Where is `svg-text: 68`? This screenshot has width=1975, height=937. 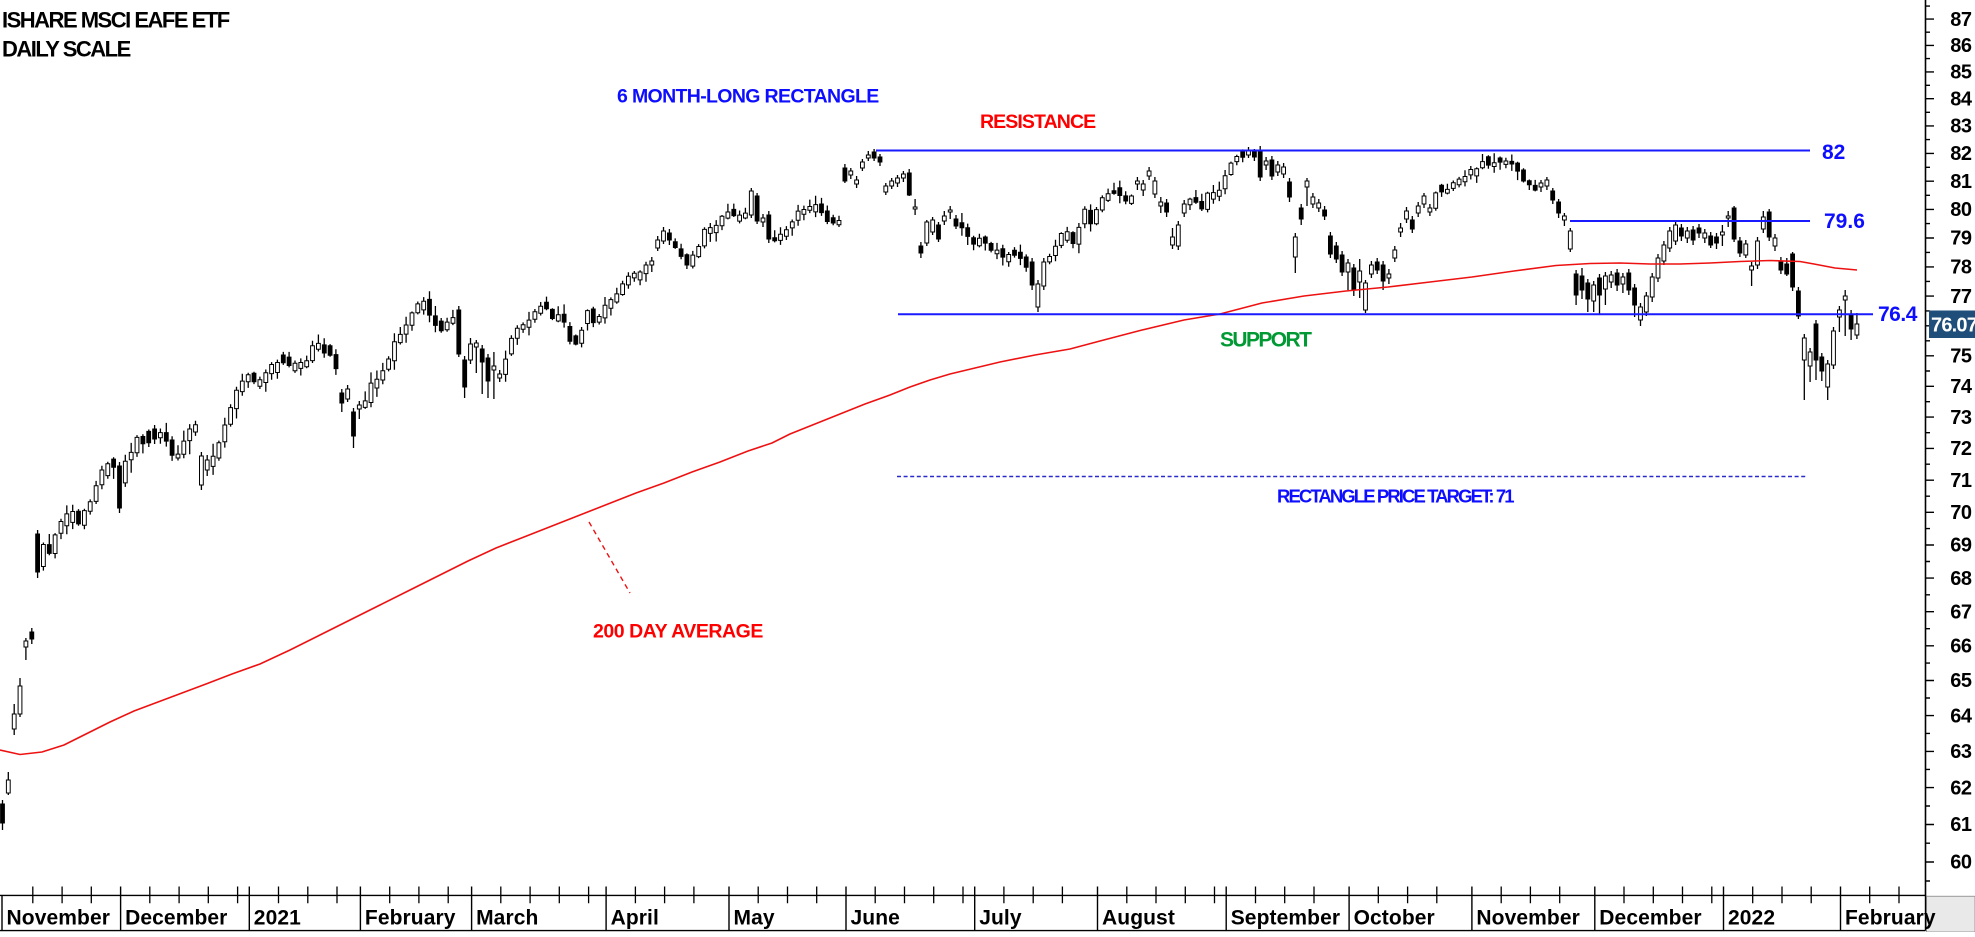 svg-text: 68 is located at coordinates (1961, 579).